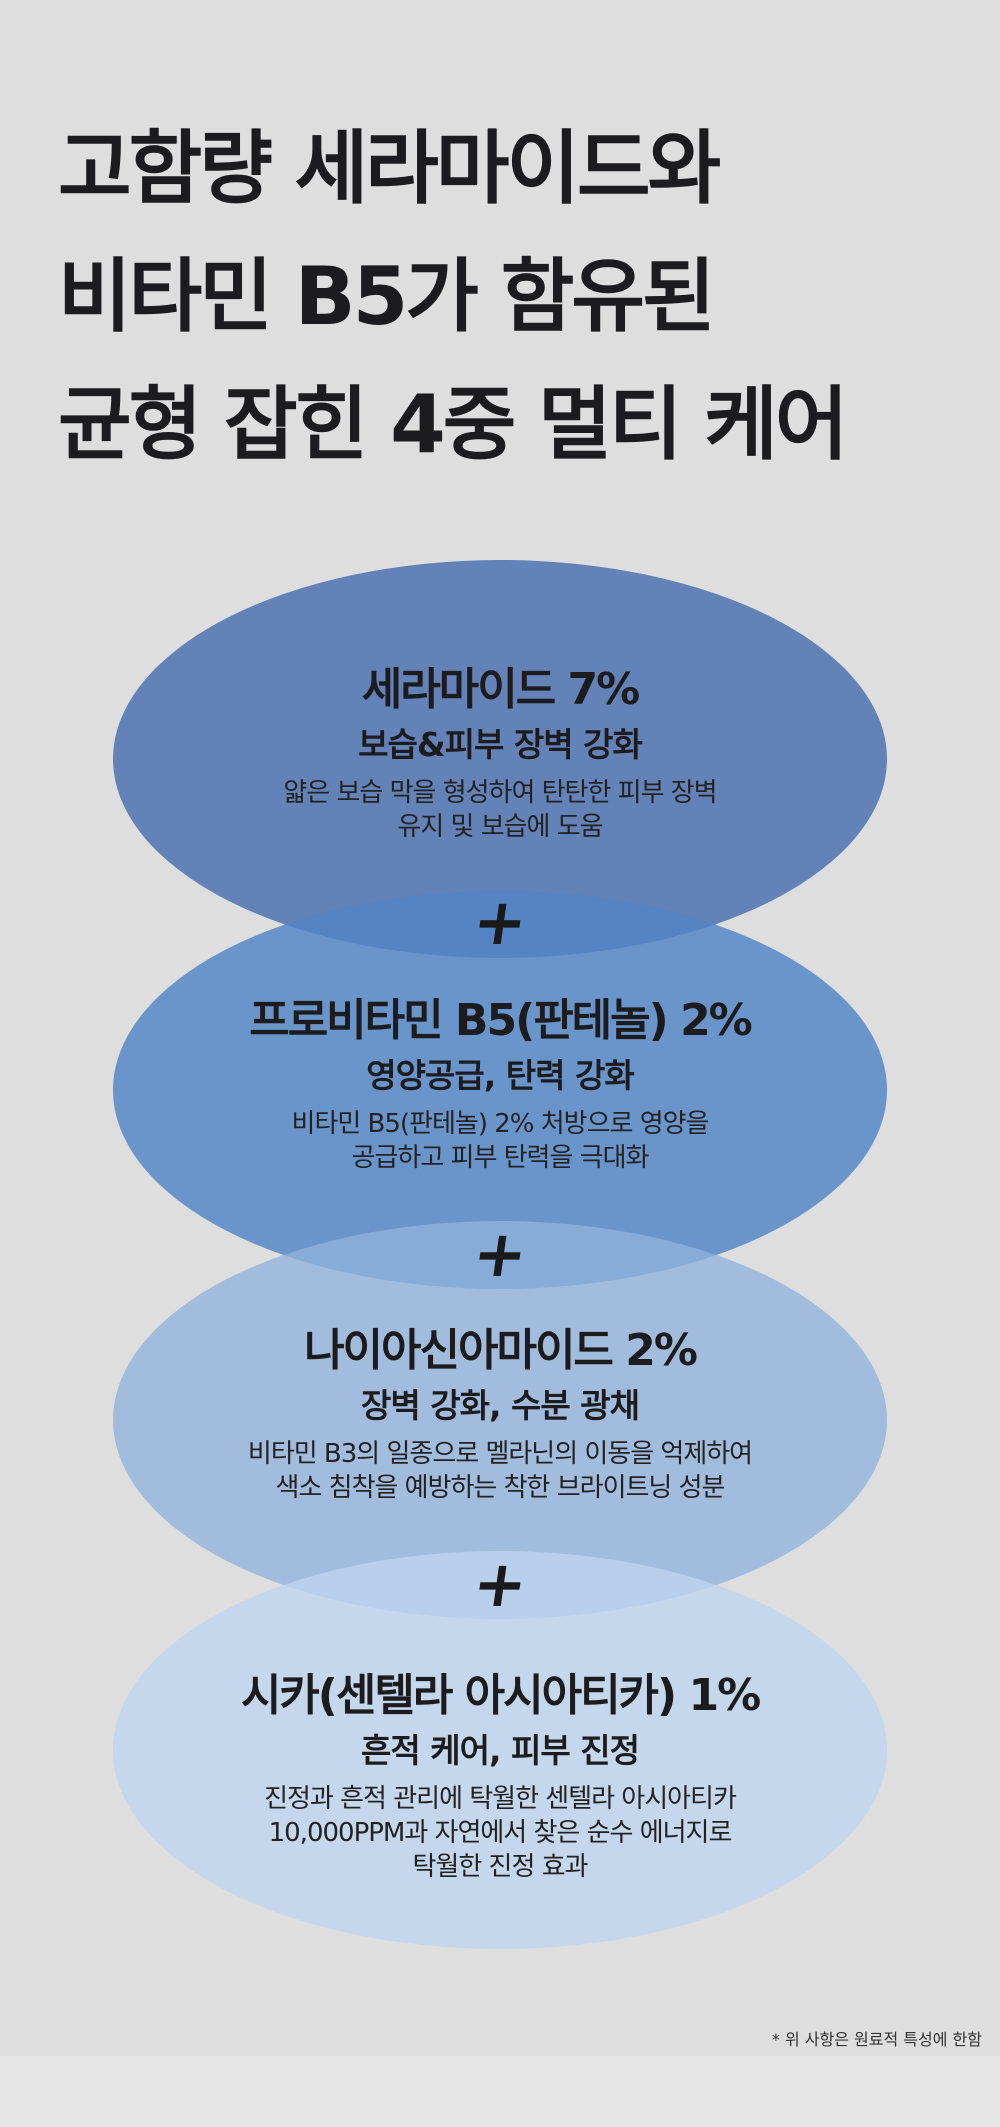  What do you see at coordinates (500, 827) in the screenshot?
I see `description-line: 유지 및 보습에 도움` at bounding box center [500, 827].